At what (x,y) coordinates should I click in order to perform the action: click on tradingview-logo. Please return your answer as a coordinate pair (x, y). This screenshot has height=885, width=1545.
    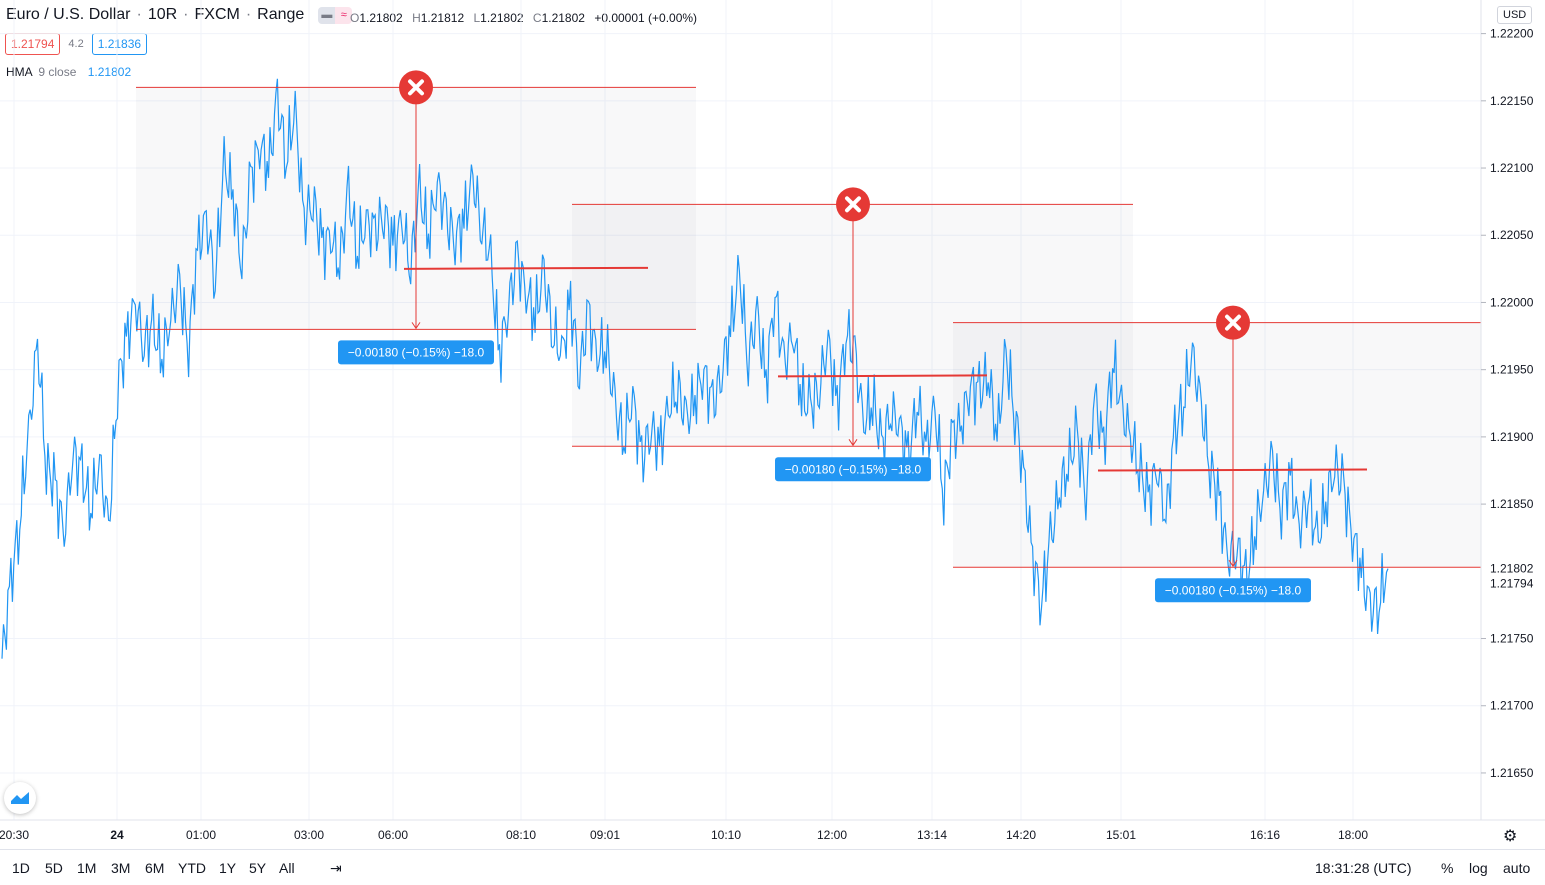
    Looking at the image, I should click on (20, 798).